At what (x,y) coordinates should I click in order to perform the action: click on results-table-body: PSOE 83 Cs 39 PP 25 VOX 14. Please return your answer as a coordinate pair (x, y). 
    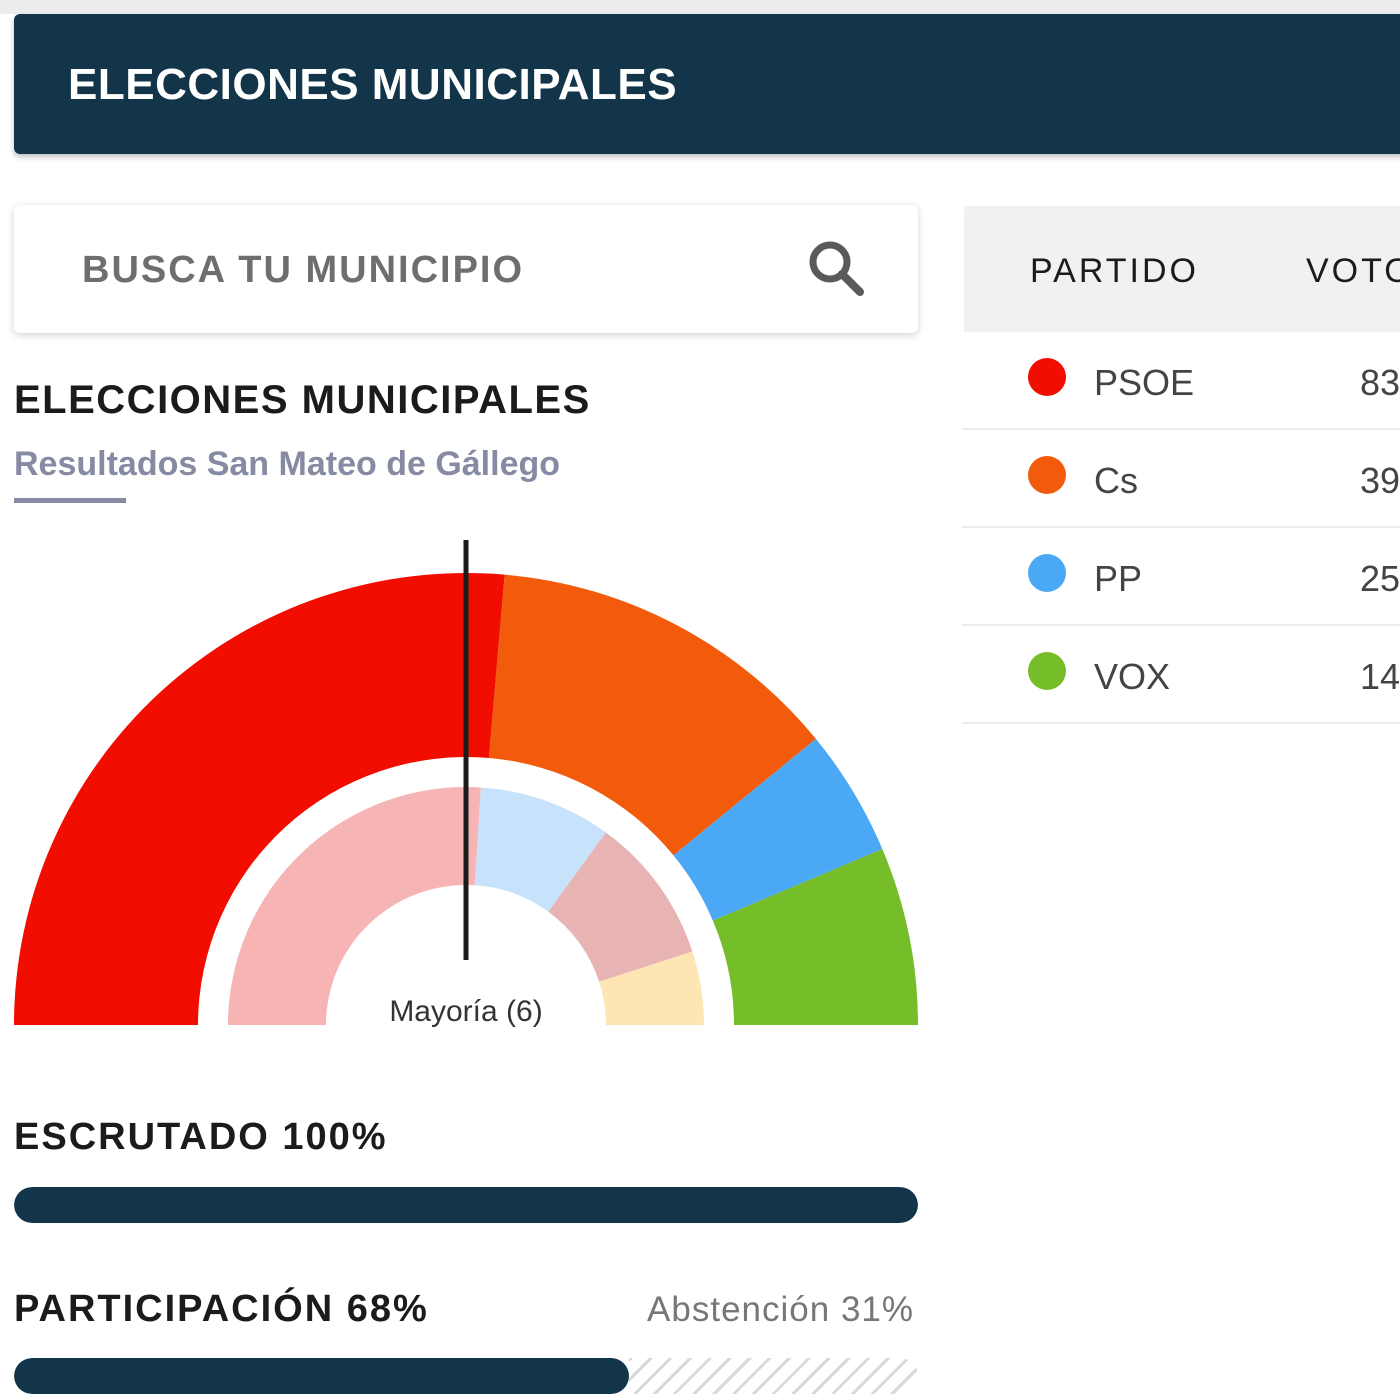
    Looking at the image, I should click on (1181, 528).